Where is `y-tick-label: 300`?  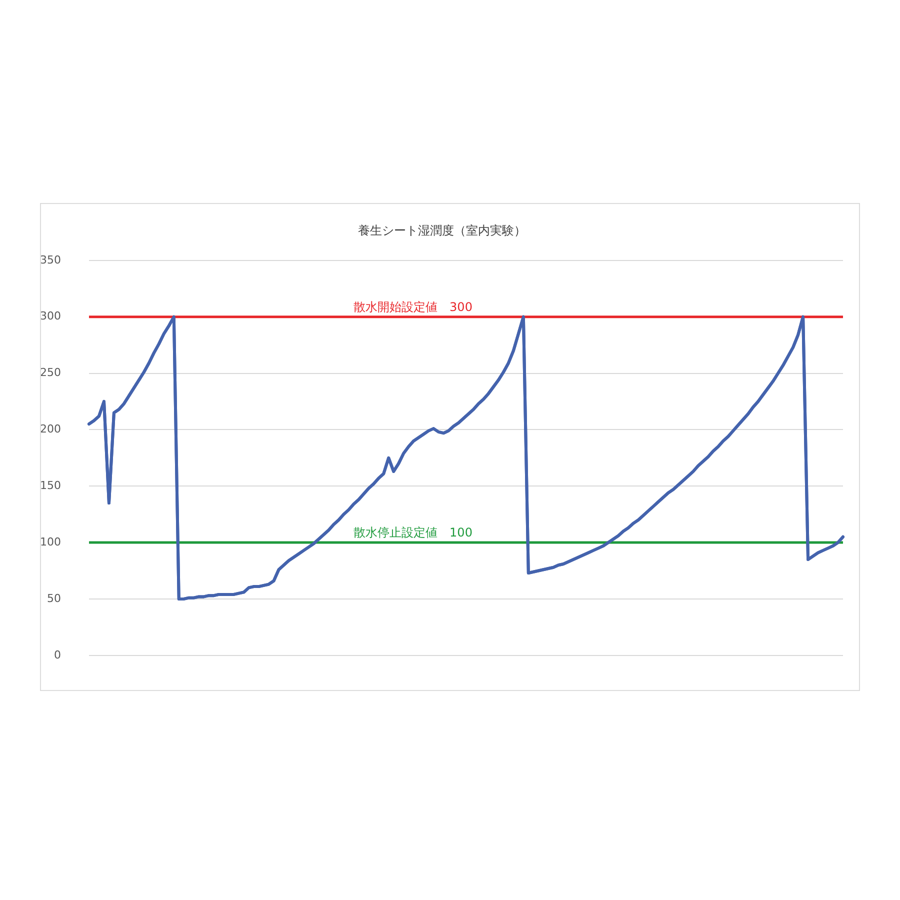
y-tick-label: 300 is located at coordinates (50, 316).